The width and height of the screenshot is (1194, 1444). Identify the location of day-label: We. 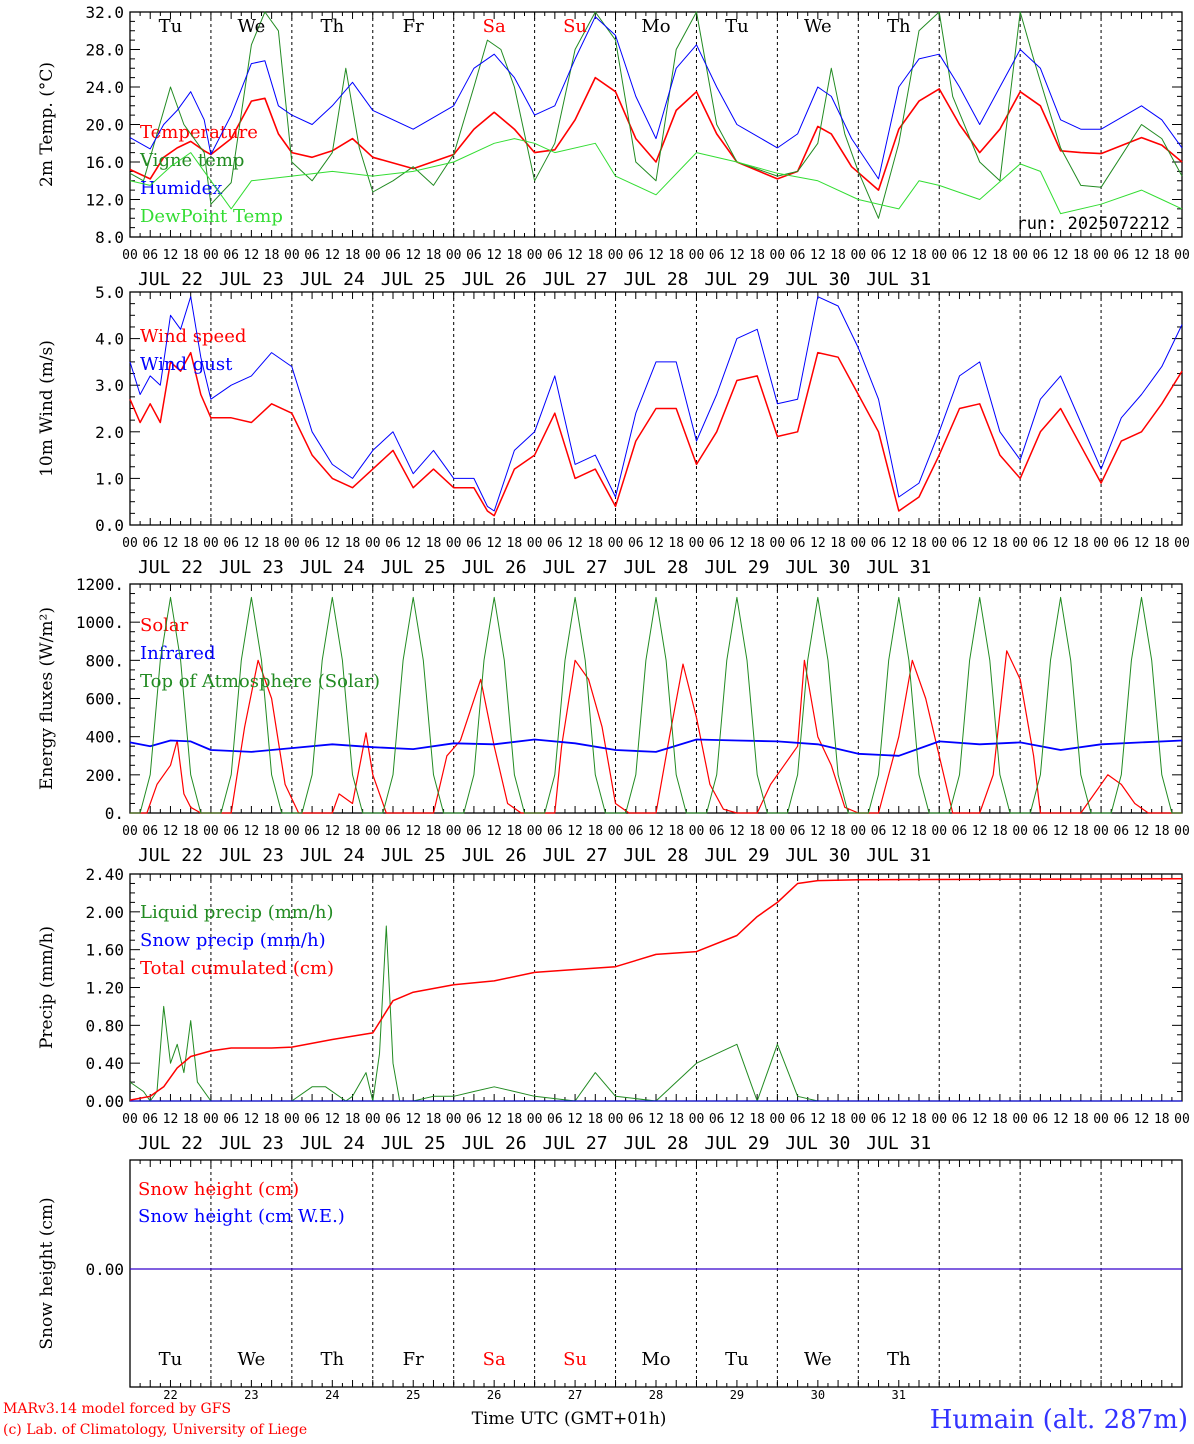
(252, 26).